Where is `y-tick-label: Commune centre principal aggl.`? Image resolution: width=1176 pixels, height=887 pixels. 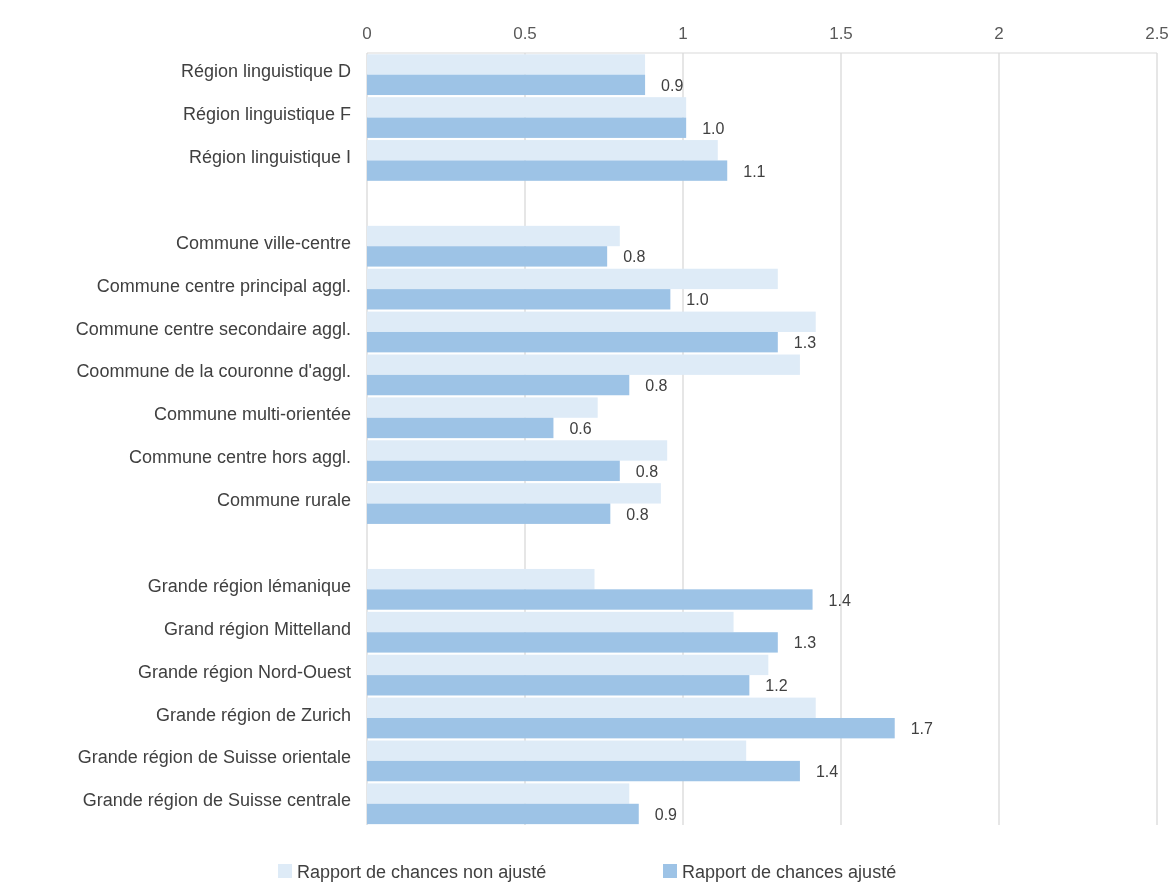 y-tick-label: Commune centre principal aggl. is located at coordinates (223, 285).